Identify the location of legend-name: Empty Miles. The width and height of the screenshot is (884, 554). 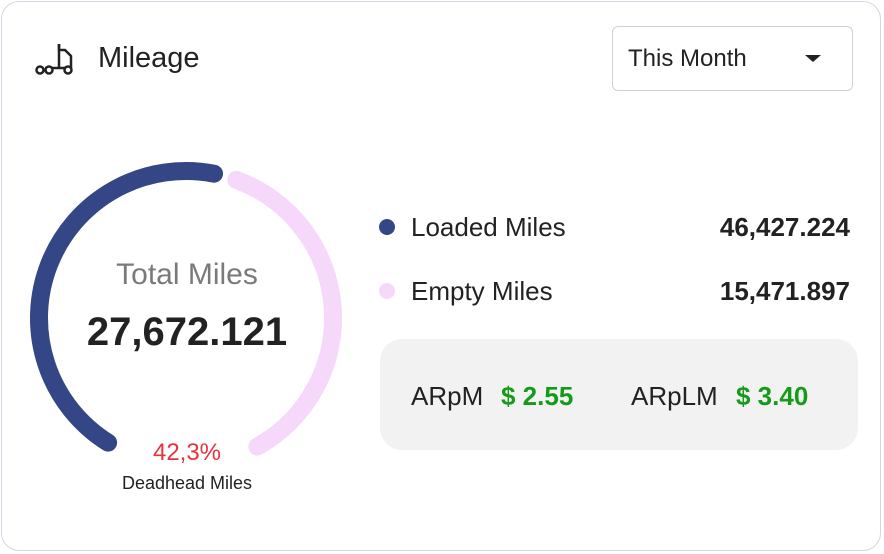
(482, 291).